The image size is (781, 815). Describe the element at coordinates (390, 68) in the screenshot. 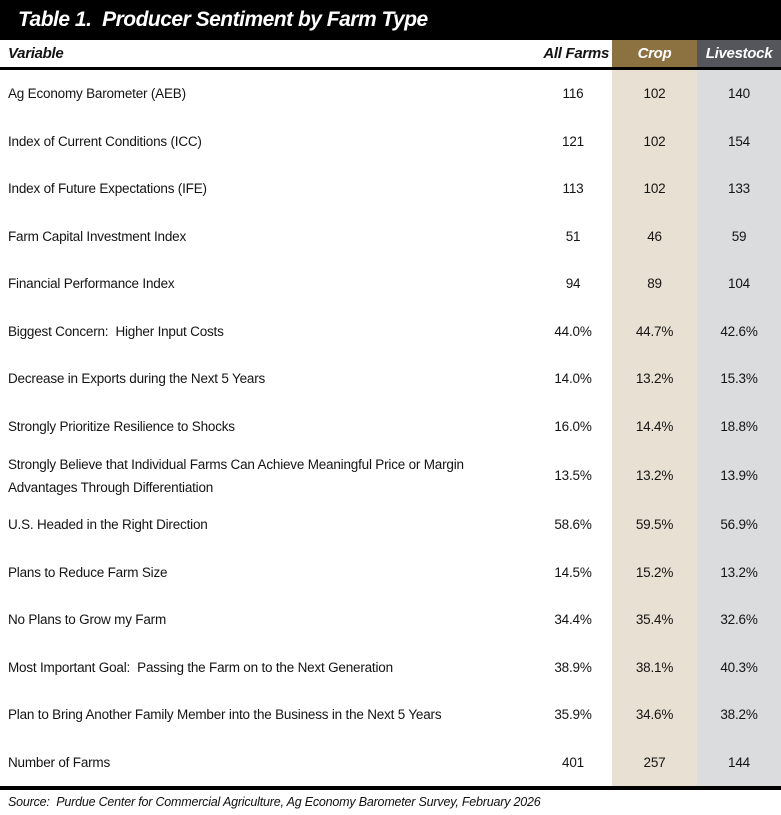

I see `header-divider-rule` at that location.